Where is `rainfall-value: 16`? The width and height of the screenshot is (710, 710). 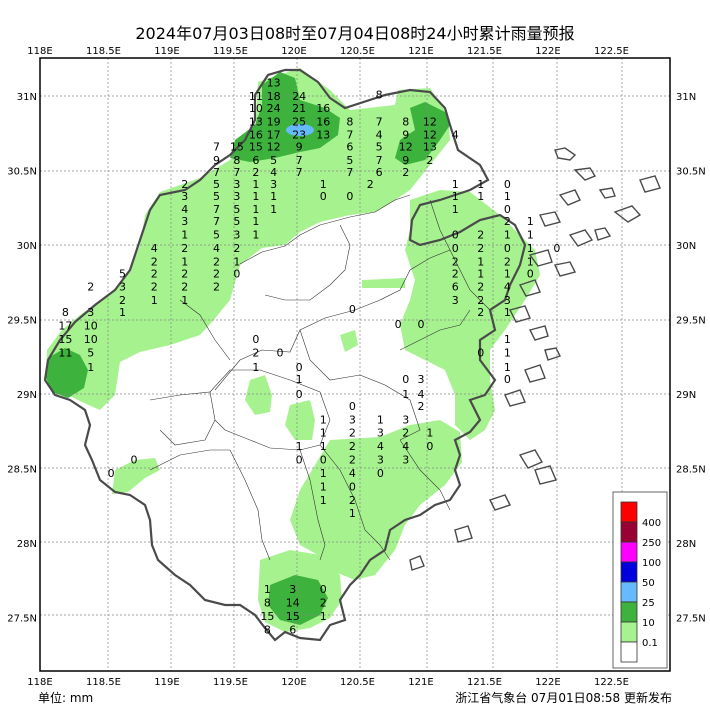
rainfall-value: 16 is located at coordinates (323, 121).